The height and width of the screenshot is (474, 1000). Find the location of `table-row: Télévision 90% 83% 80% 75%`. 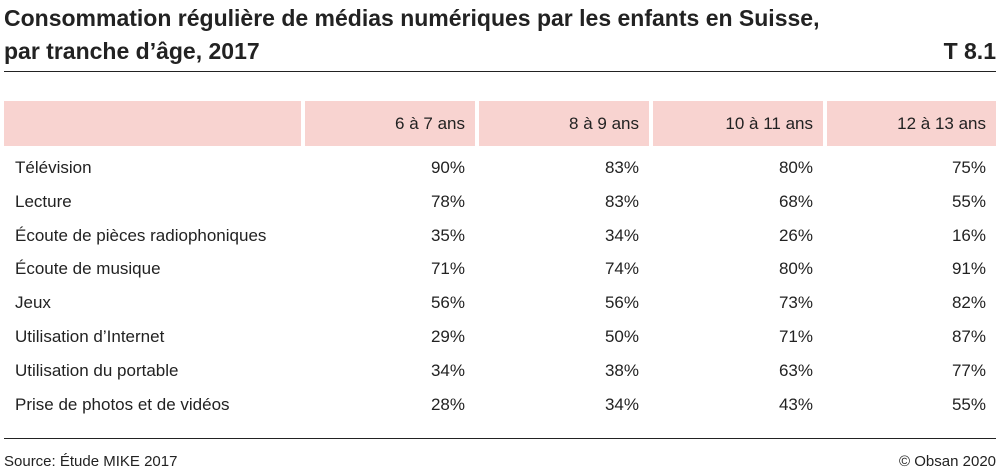

table-row: Télévision 90% 83% 80% 75% is located at coordinates (500, 168).